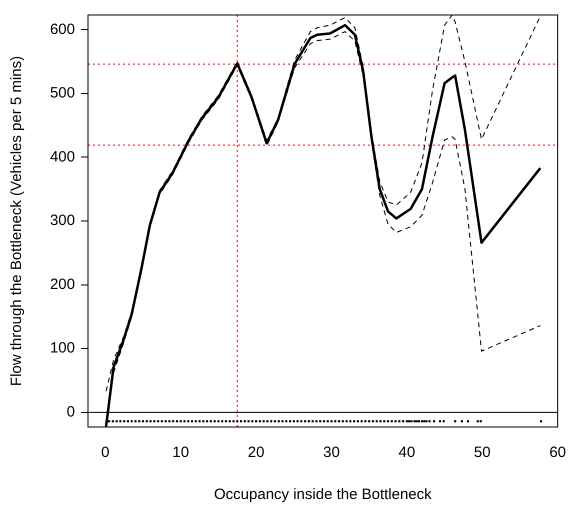 The height and width of the screenshot is (512, 576). I want to click on y-tick-label: 0, so click(70, 411).